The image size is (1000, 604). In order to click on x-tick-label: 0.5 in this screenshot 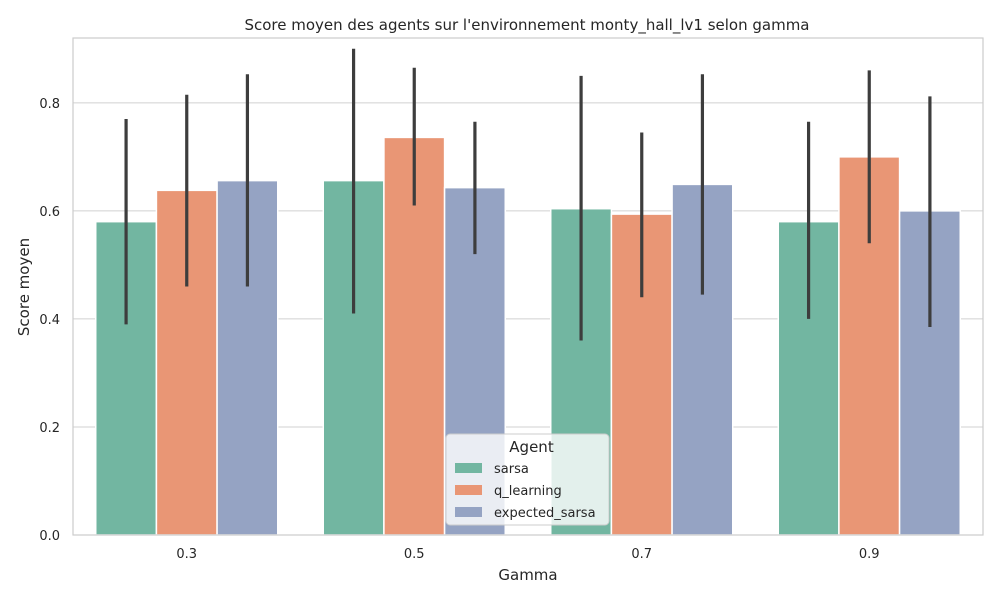, I will do `click(414, 554)`.